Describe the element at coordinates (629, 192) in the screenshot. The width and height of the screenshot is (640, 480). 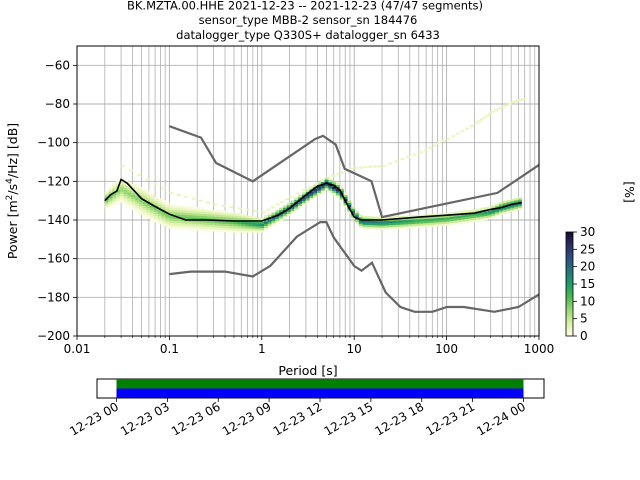
I see `colorbar-label: [%]` at that location.